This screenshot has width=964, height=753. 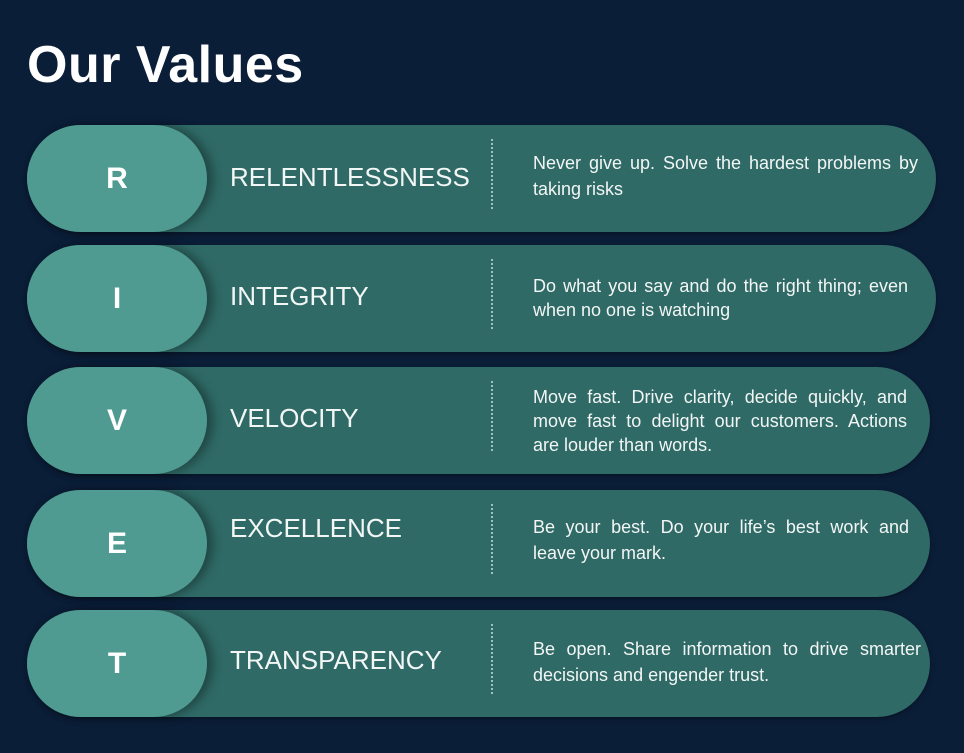 I want to click on value-name: TRANSPARENCY, so click(x=336, y=660).